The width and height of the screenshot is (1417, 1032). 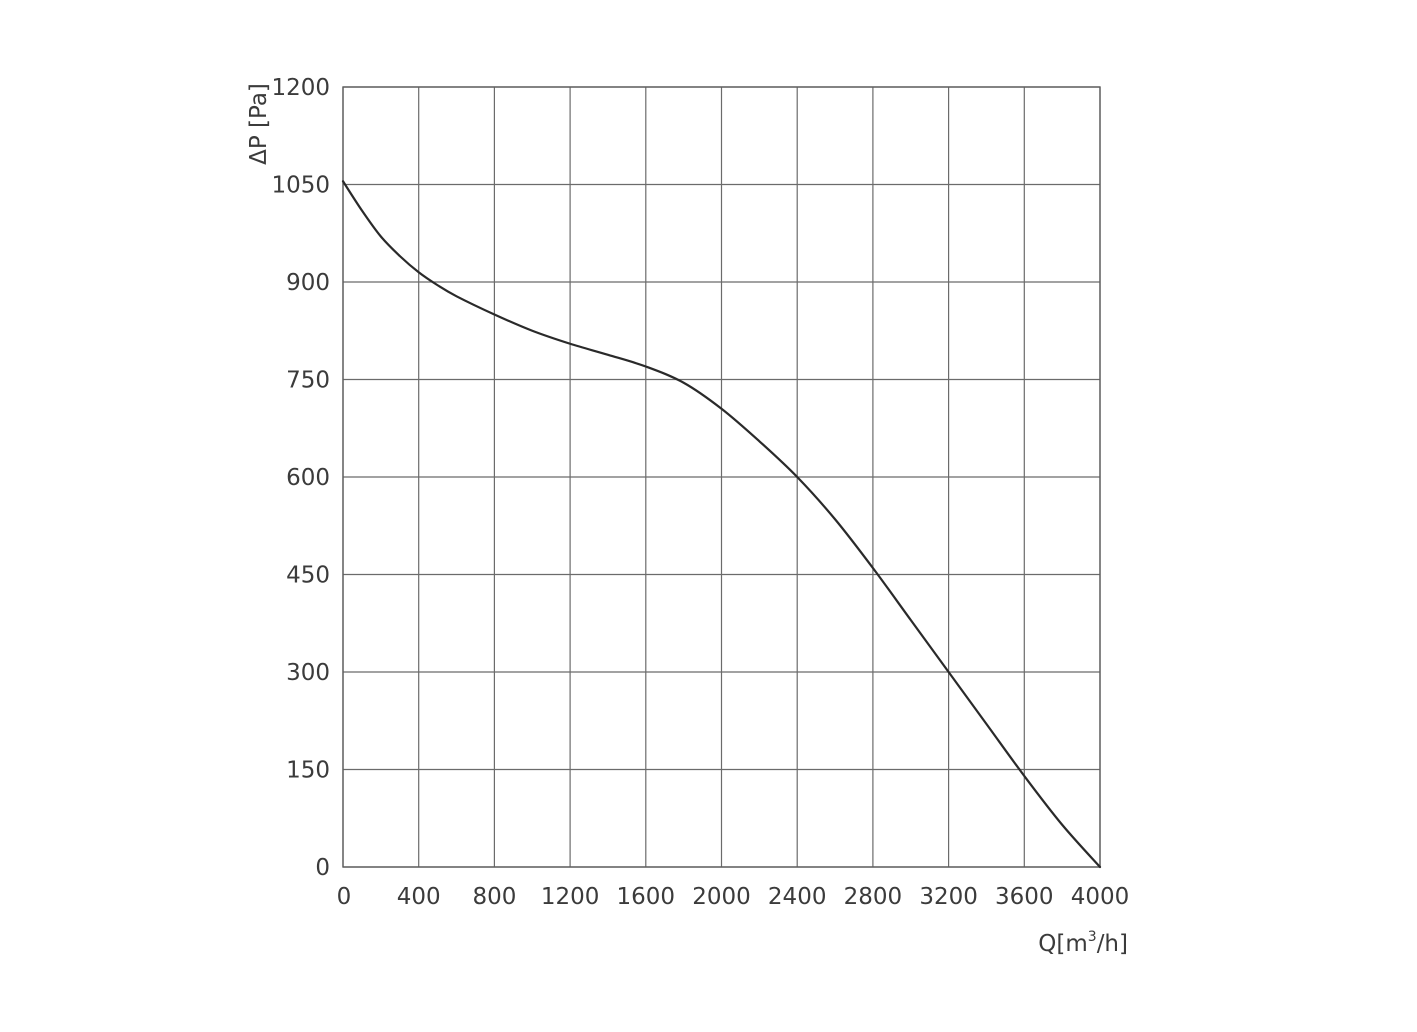 I want to click on y-tick-label: 1200, so click(x=300, y=88).